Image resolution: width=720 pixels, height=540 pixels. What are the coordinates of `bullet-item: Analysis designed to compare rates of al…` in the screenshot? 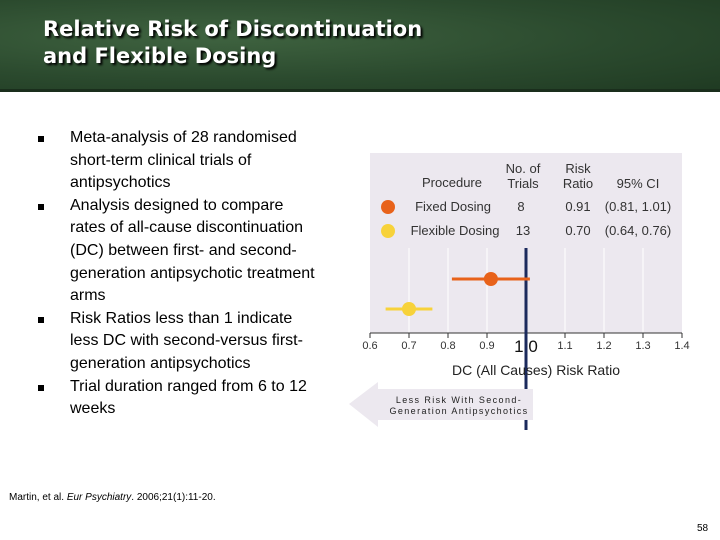 It's located at (180, 251).